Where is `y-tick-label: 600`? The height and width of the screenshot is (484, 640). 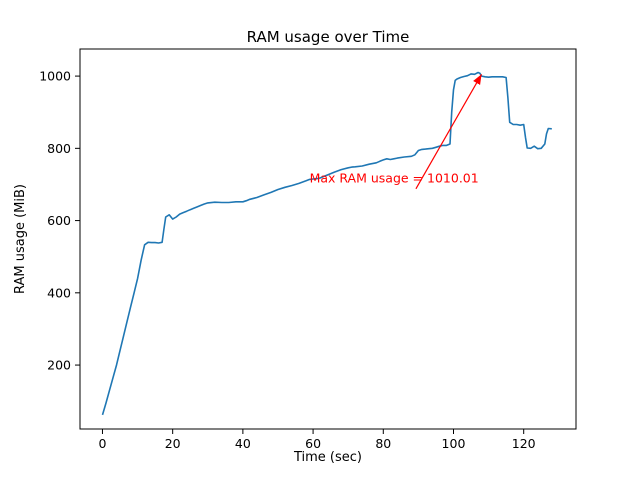 y-tick-label: 600 is located at coordinates (59, 220).